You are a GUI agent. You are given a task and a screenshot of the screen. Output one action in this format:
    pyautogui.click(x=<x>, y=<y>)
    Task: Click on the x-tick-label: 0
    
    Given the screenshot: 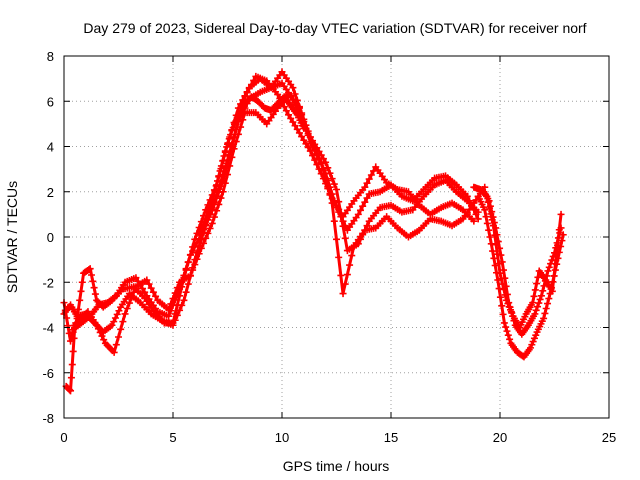 What is the action you would take?
    pyautogui.click(x=63, y=437)
    